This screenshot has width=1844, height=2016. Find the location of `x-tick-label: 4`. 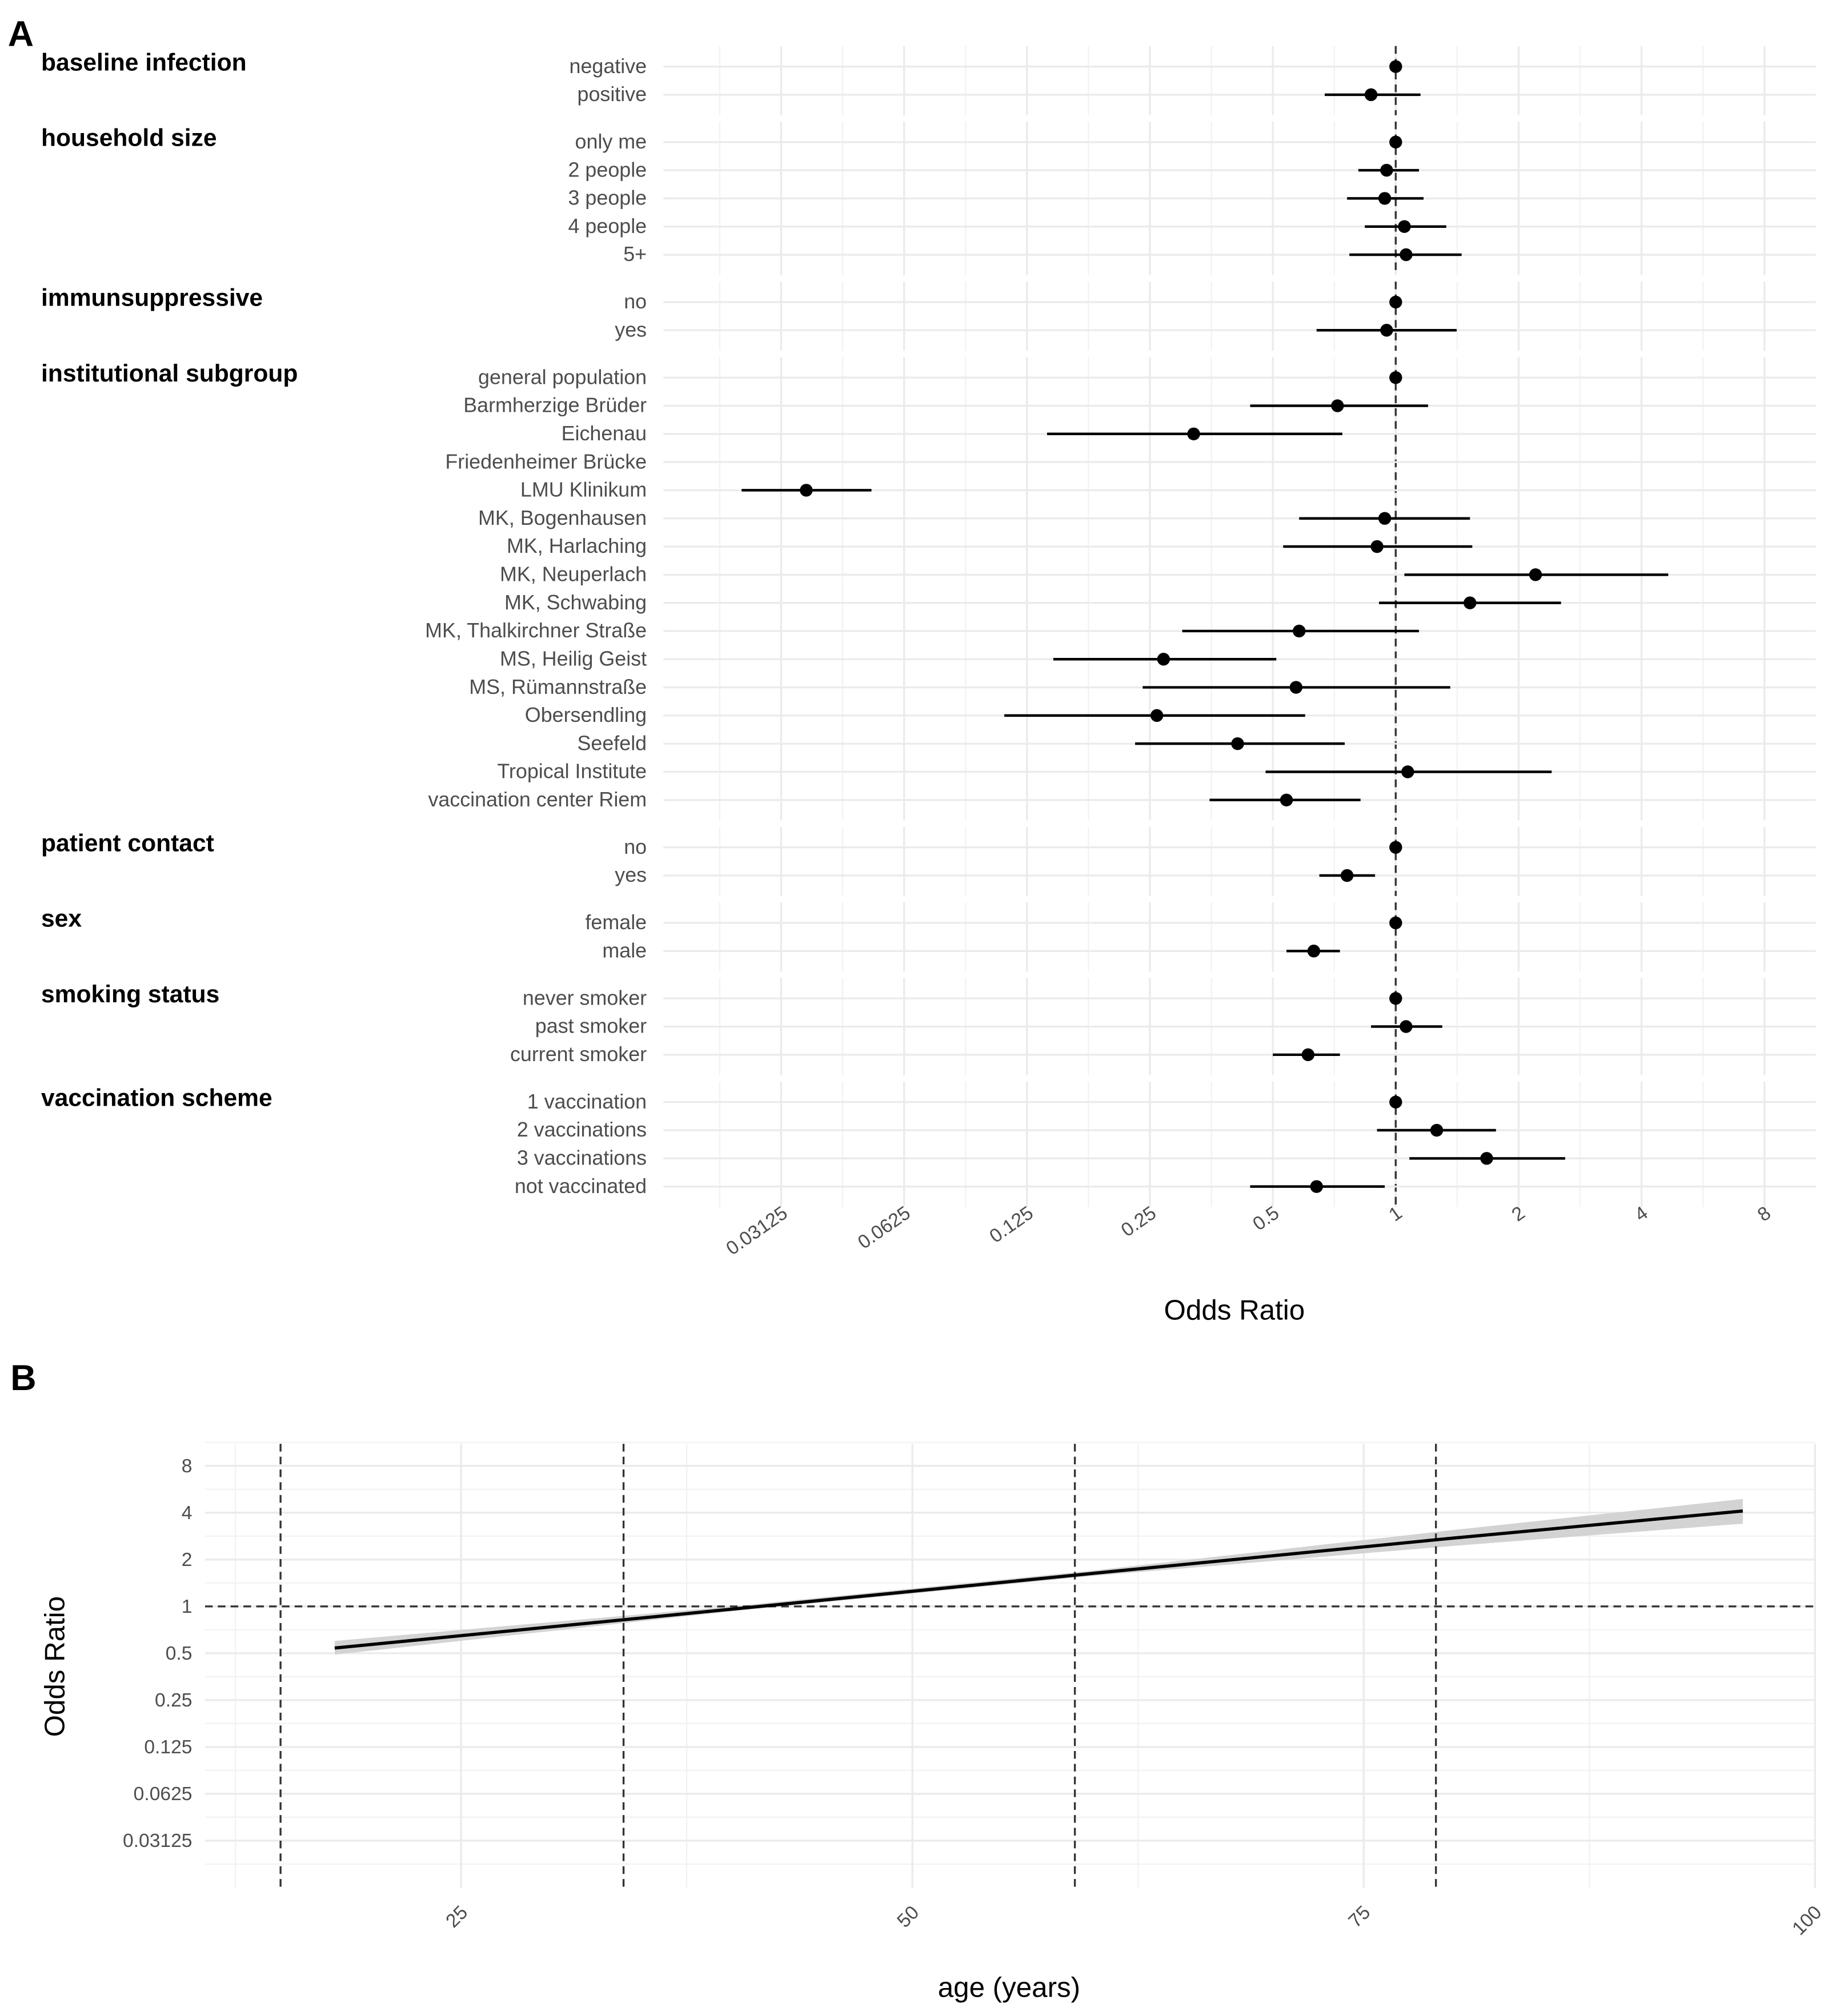

x-tick-label: 4 is located at coordinates (1642, 1214).